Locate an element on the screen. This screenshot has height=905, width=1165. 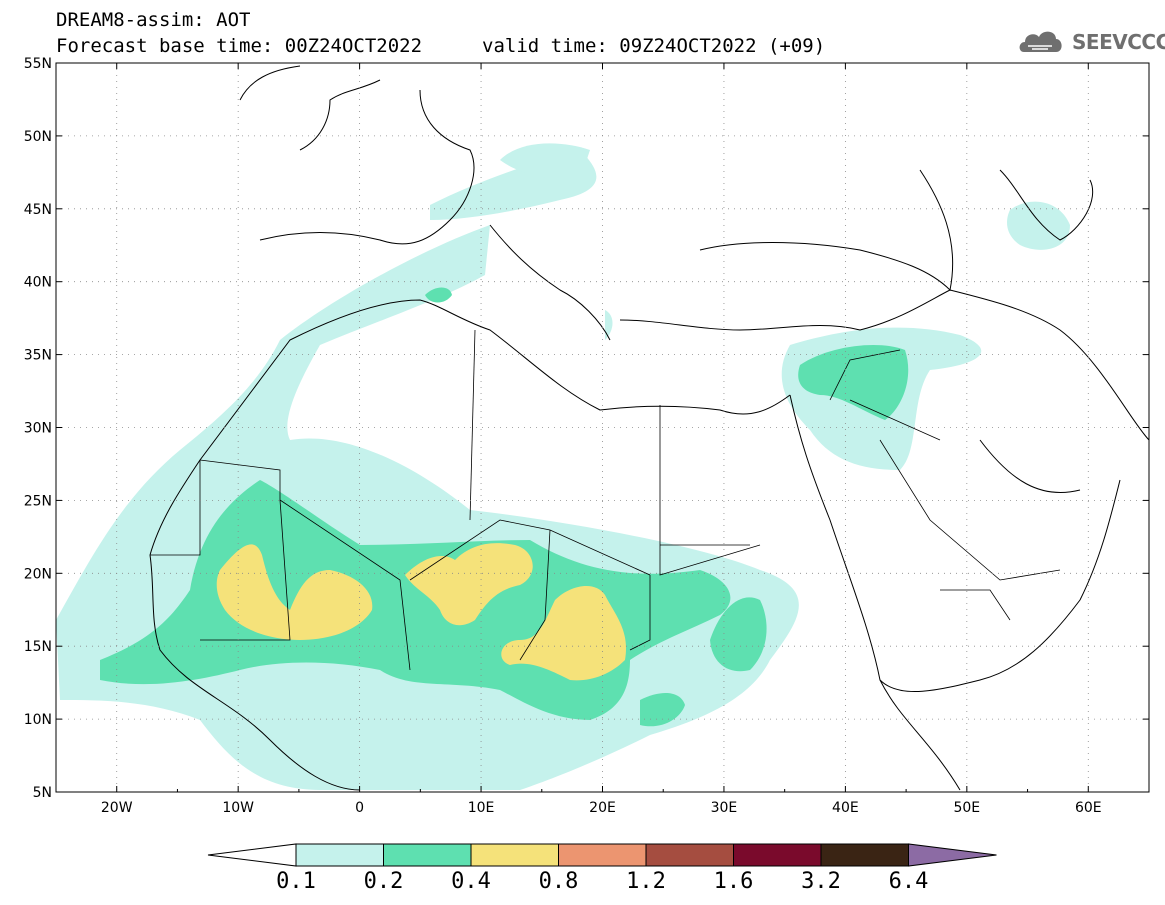
lat-tick-label: 55N is located at coordinates (38, 64).